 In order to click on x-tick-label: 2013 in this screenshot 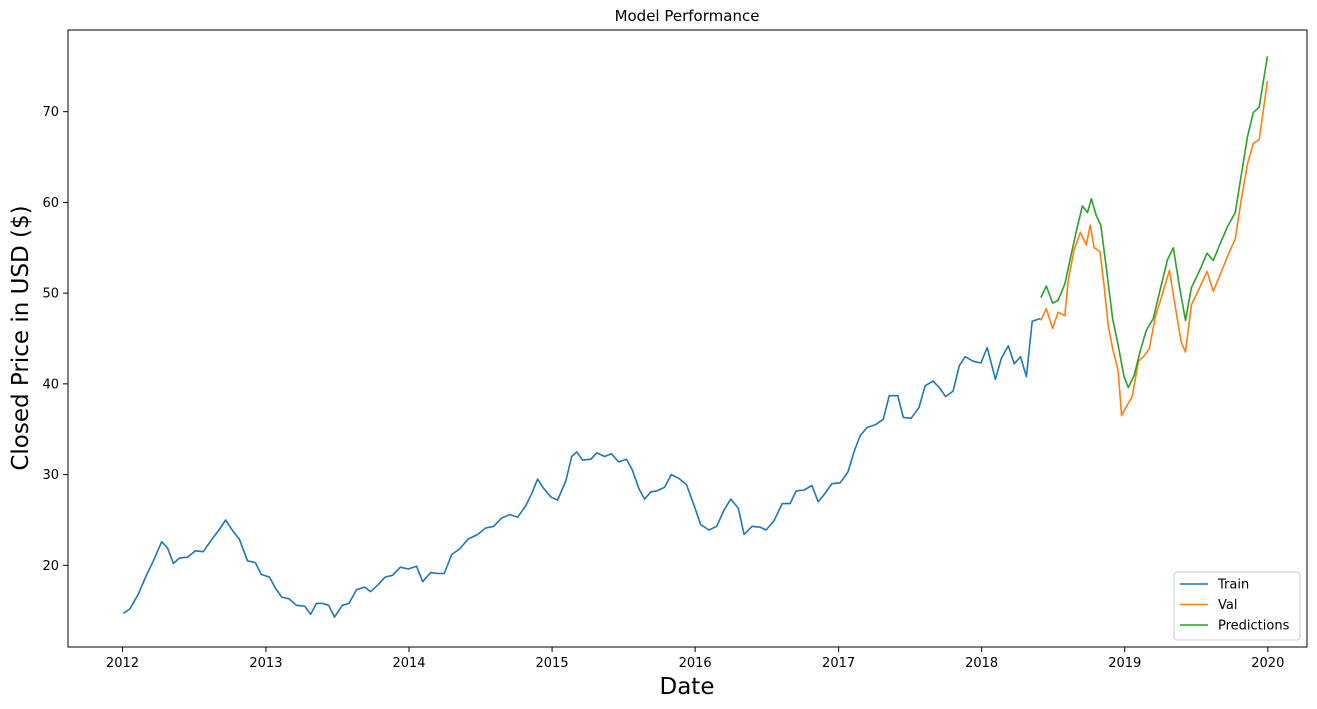, I will do `click(265, 663)`.